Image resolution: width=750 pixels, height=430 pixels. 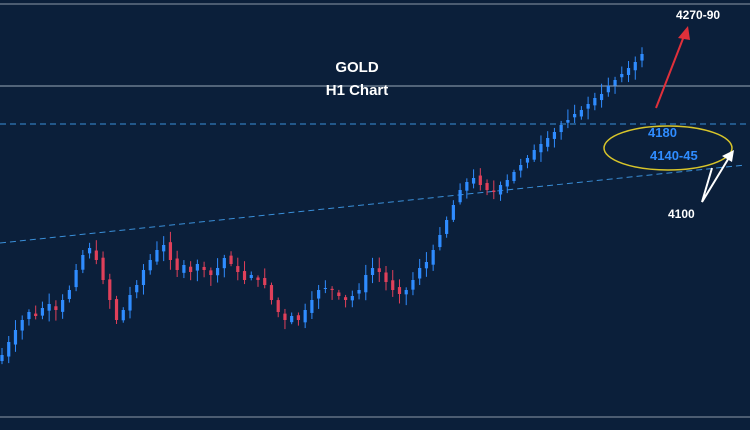 What do you see at coordinates (681, 214) in the screenshot?
I see `label-pullback-4100: 4100` at bounding box center [681, 214].